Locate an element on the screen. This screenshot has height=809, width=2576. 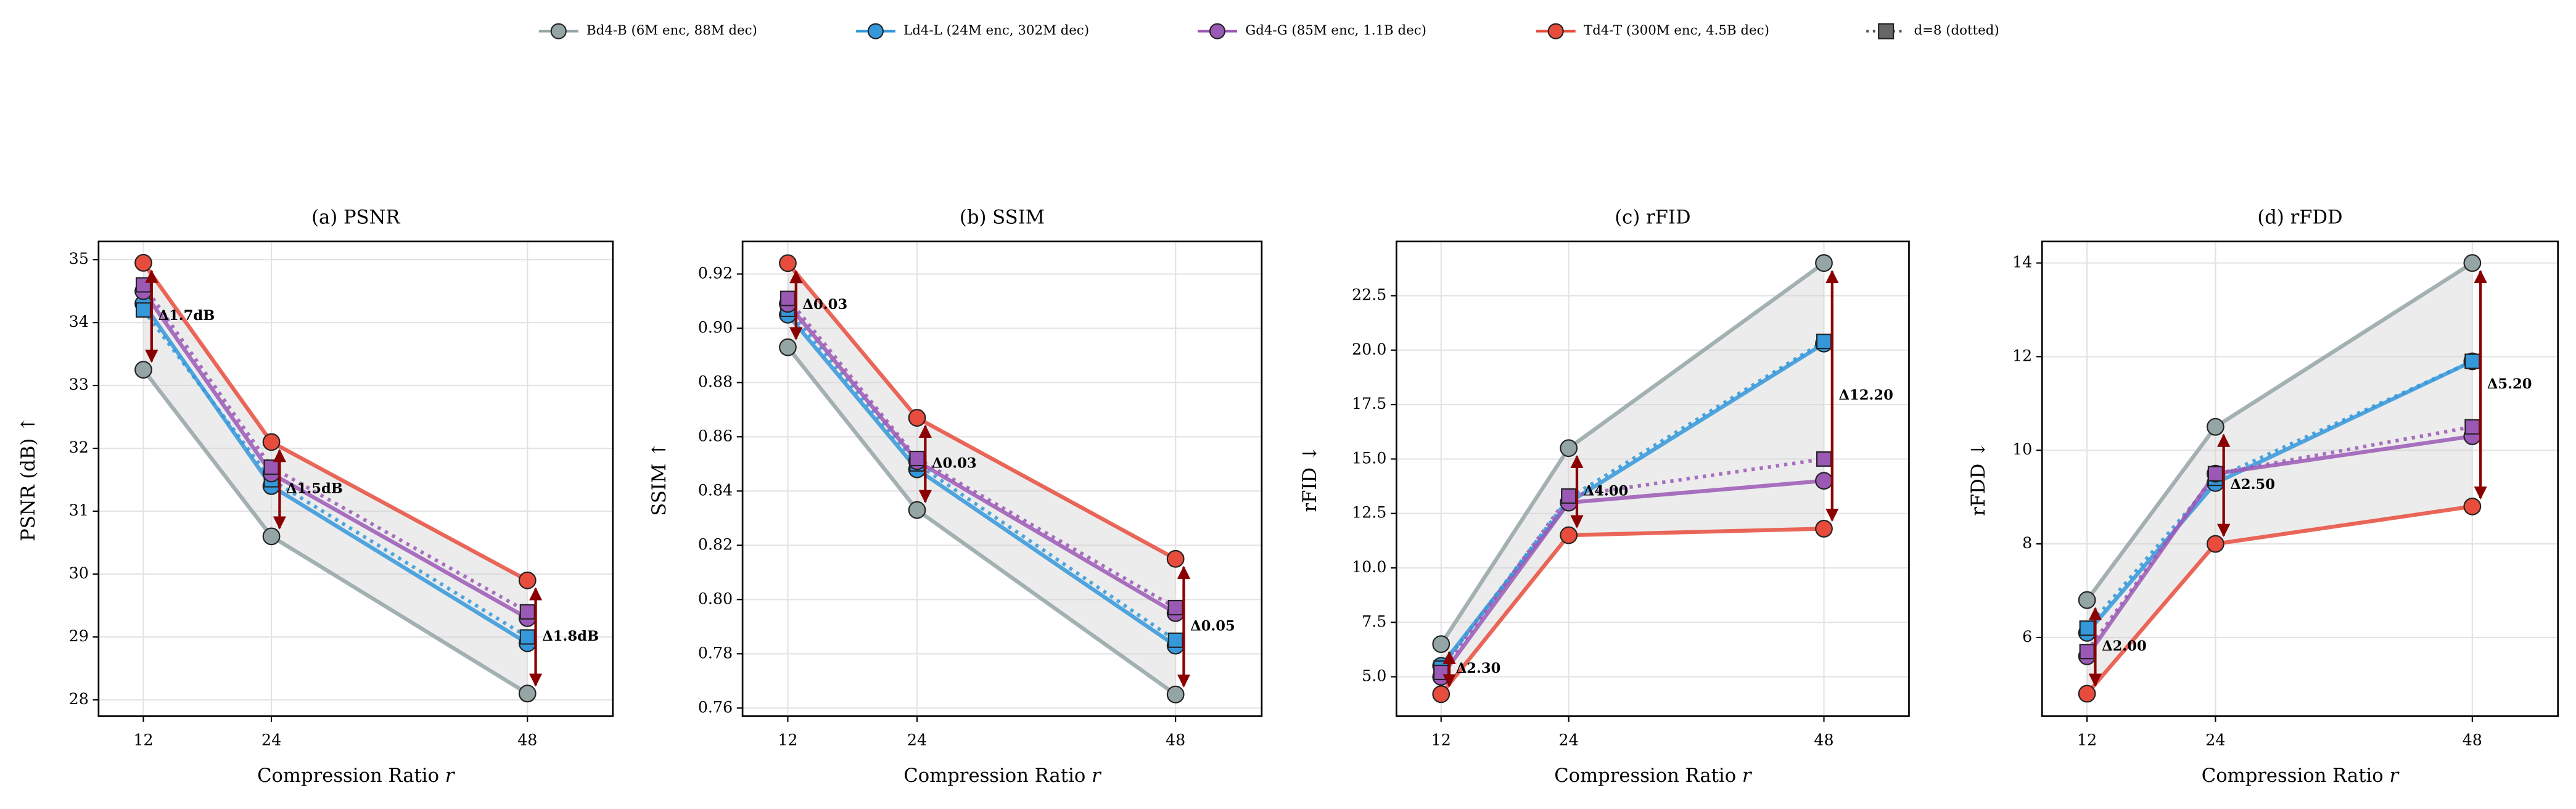
delta-label: Δ1.7dB is located at coordinates (186, 316).